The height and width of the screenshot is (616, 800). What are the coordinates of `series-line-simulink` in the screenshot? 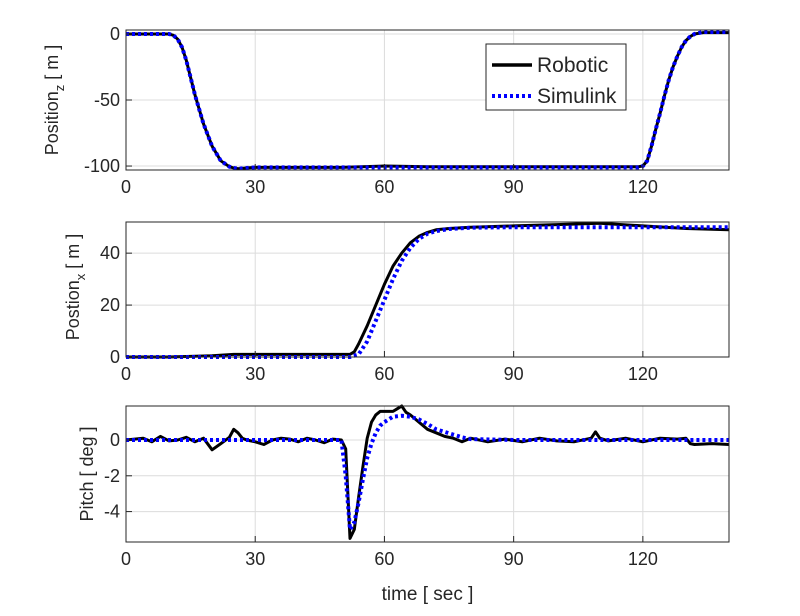 It's located at (427, 472).